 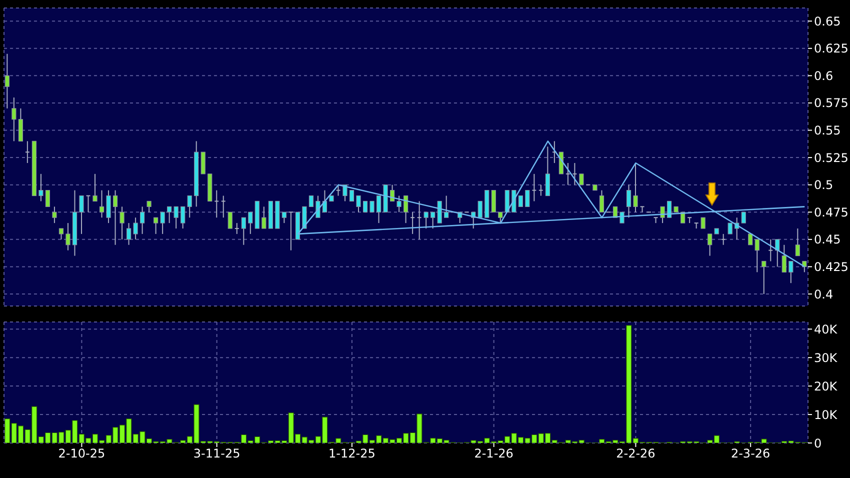 I want to click on y-tick-label: 0.55, so click(x=827, y=131).